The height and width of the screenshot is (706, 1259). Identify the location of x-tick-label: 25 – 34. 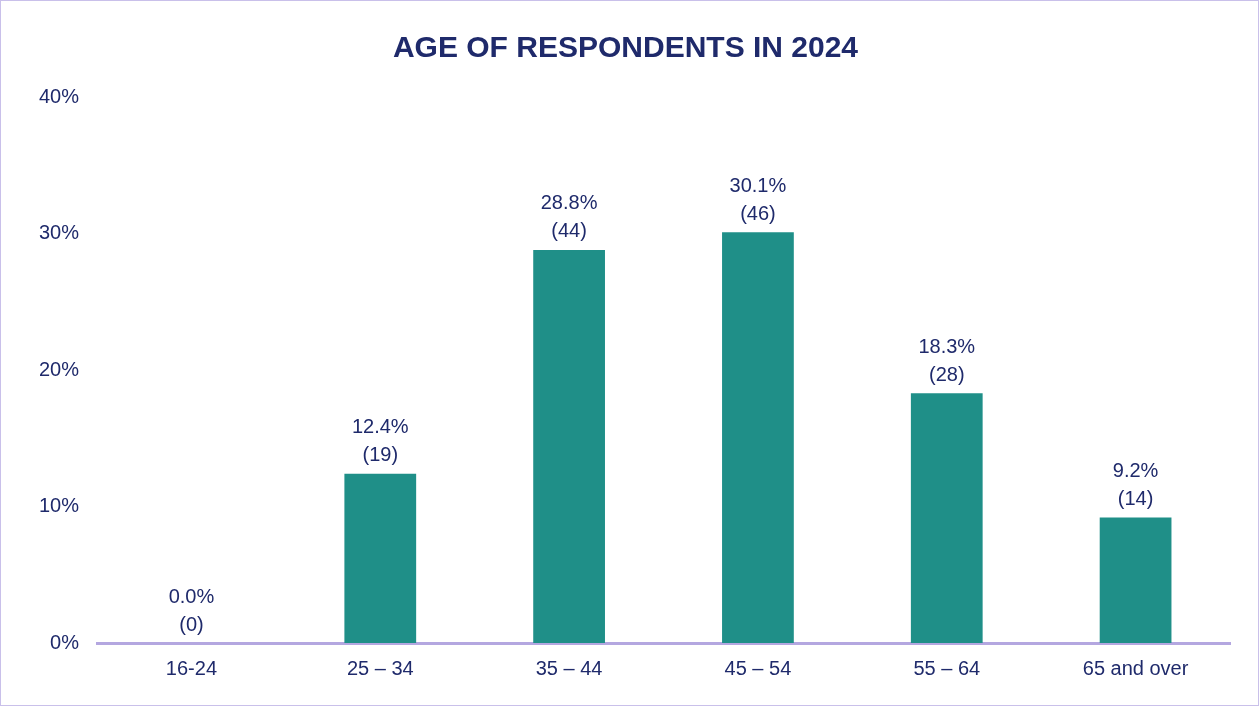
(380, 667).